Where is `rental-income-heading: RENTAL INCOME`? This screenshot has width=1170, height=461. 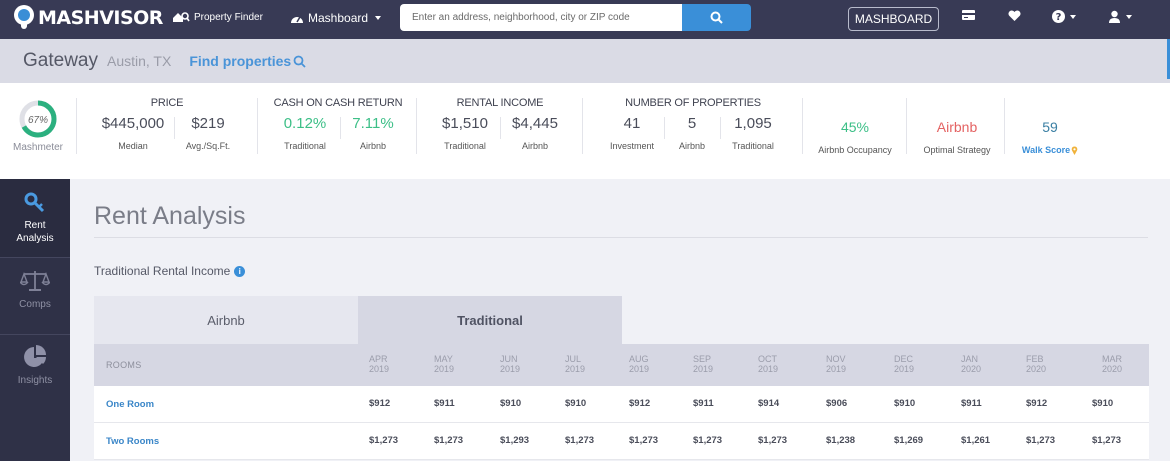
rental-income-heading: RENTAL INCOME is located at coordinates (500, 103).